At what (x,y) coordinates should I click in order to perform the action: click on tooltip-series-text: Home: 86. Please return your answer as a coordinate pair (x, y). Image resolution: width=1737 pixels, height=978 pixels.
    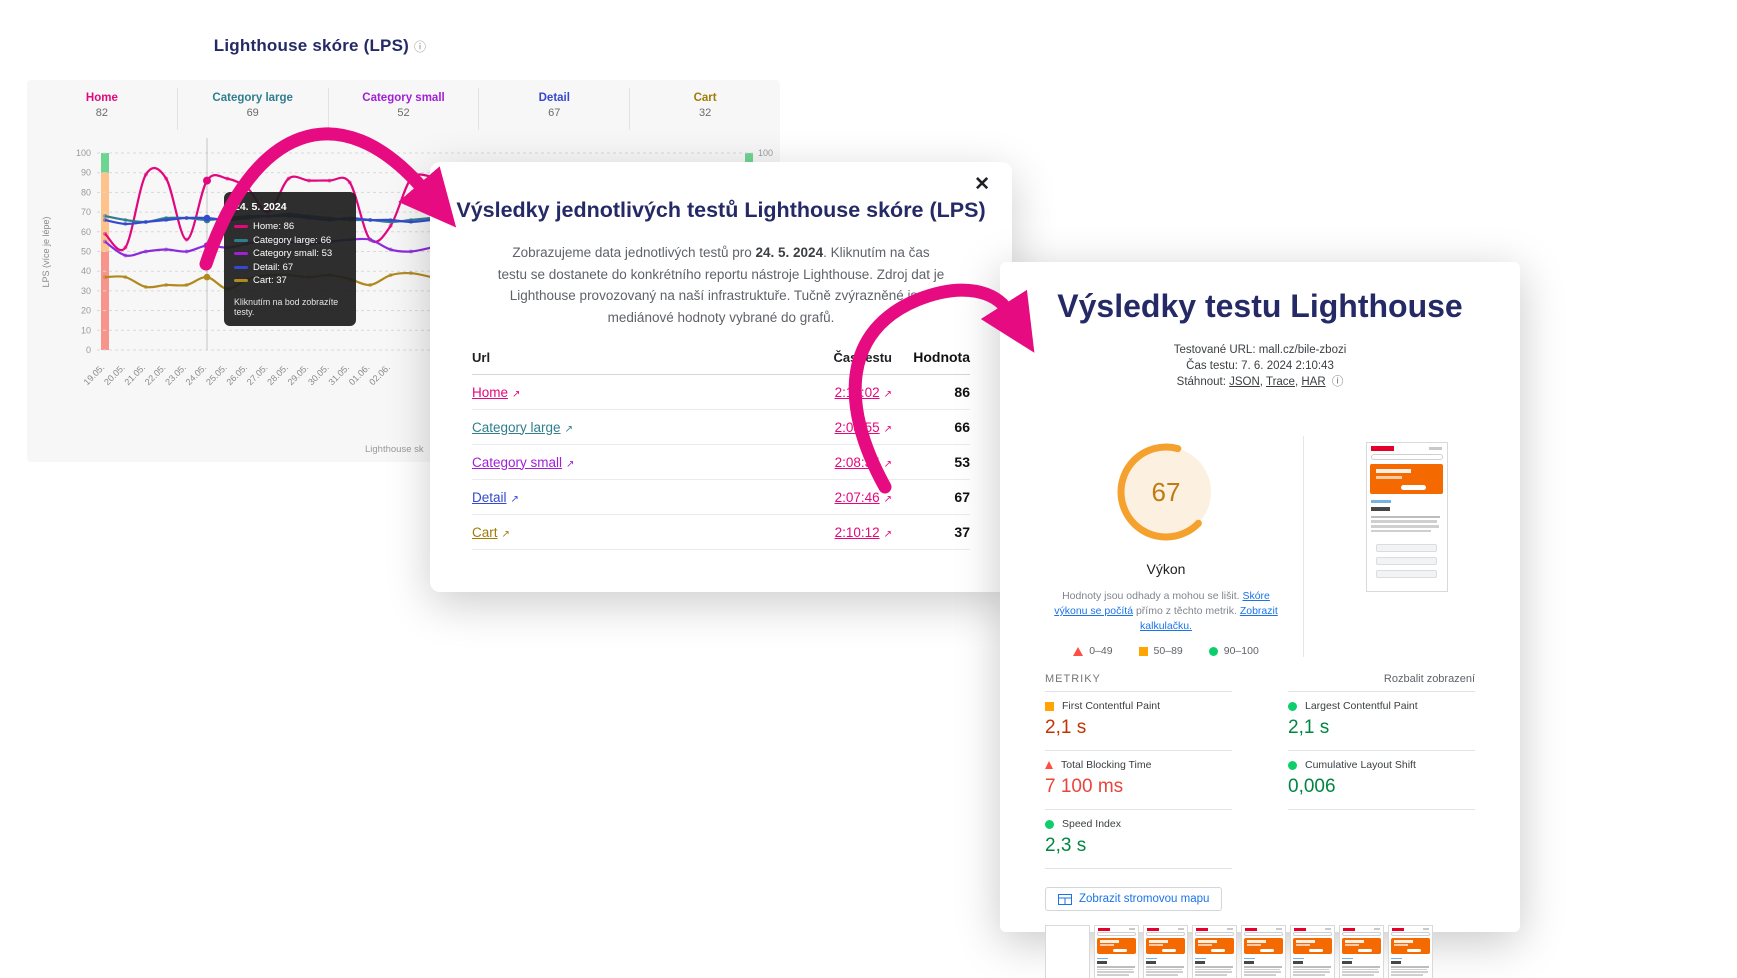
    Looking at the image, I should click on (274, 226).